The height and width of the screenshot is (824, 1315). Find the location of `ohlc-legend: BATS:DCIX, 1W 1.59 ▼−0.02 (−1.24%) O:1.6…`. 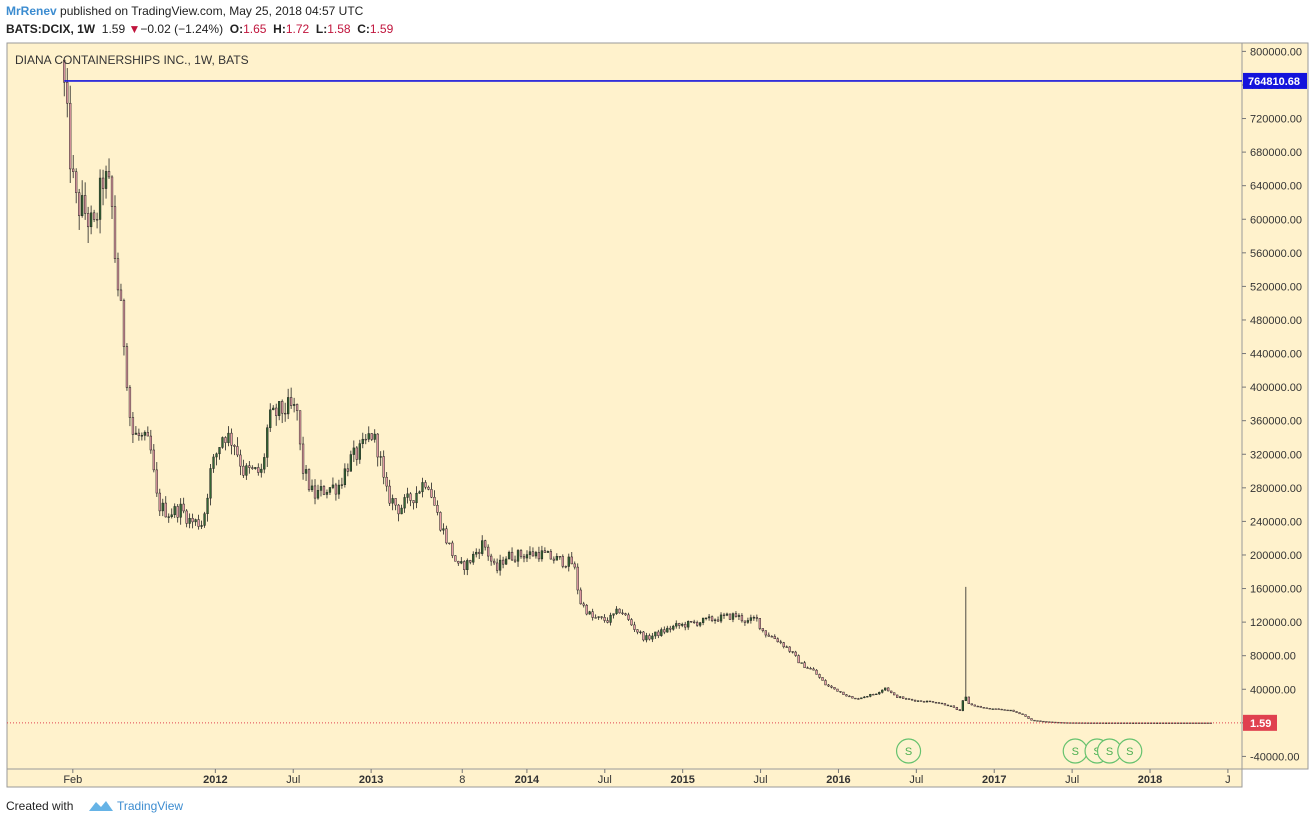

ohlc-legend: BATS:DCIX, 1W 1.59 ▼−0.02 (−1.24%) O:1.6… is located at coordinates (199, 29).